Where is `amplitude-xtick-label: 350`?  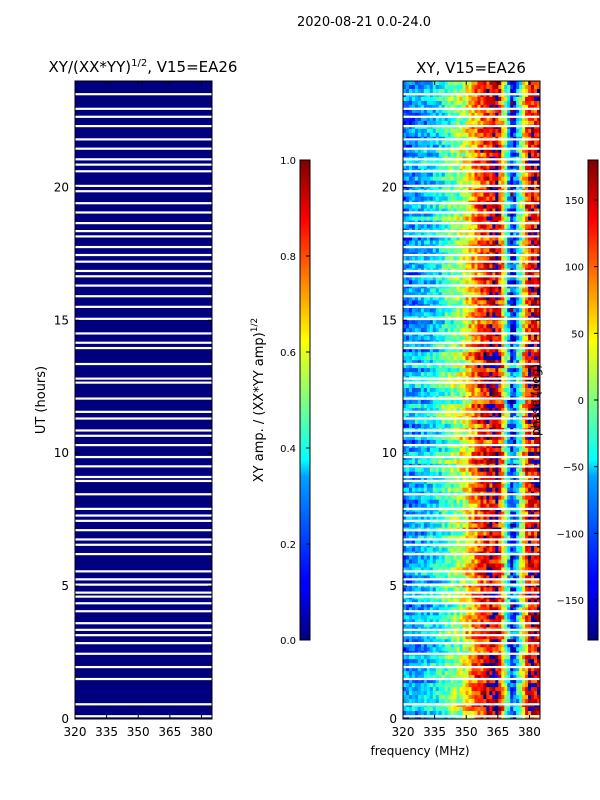
amplitude-xtick-label: 350 is located at coordinates (138, 732).